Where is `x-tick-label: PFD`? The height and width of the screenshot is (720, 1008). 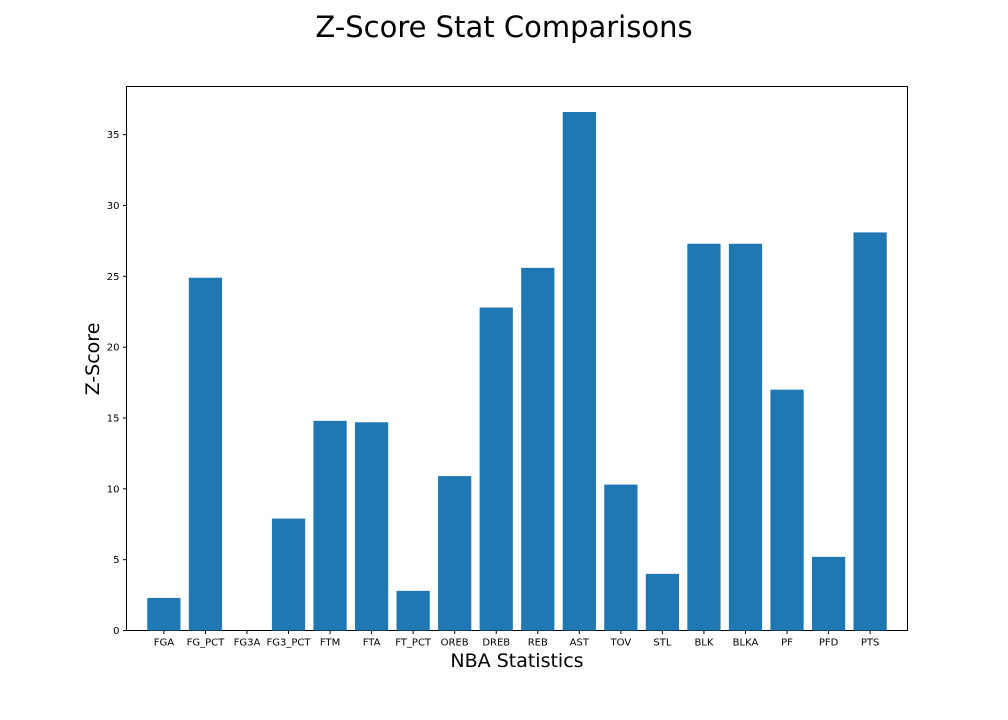 x-tick-label: PFD is located at coordinates (829, 643).